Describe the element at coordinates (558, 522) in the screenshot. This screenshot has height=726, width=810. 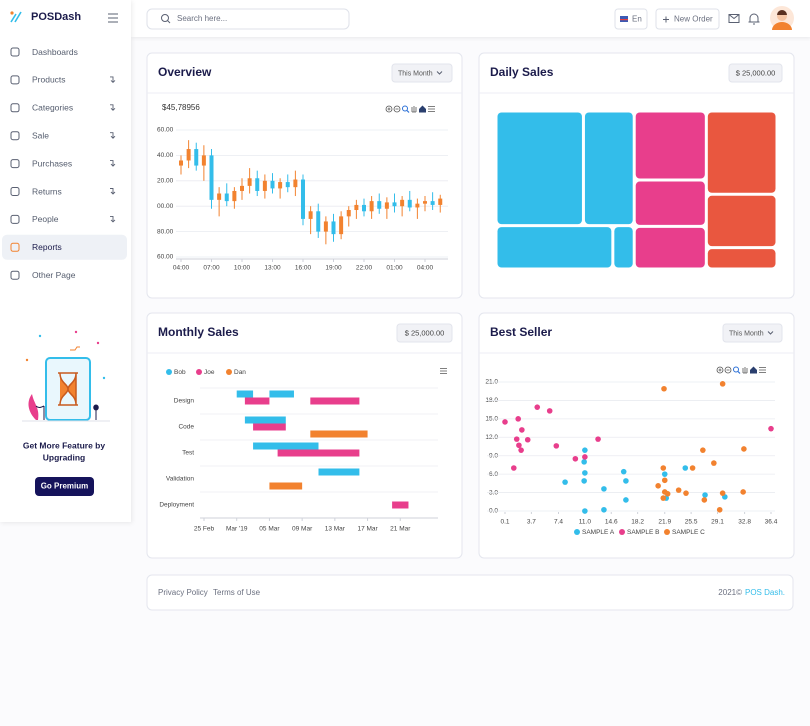
I see `x-tick-label: 7.4` at that location.